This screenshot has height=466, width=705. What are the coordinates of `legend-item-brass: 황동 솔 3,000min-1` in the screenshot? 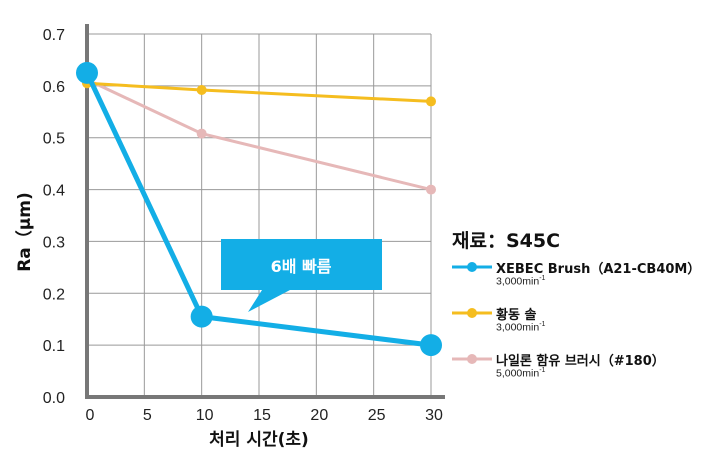 It's located at (506, 330).